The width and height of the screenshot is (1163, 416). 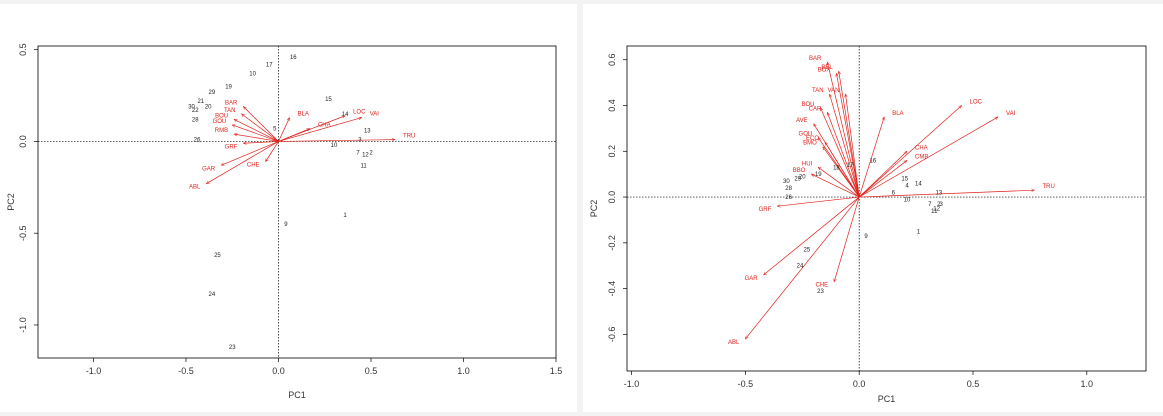 What do you see at coordinates (231, 104) in the screenshot?
I see `variable-label: BAR` at bounding box center [231, 104].